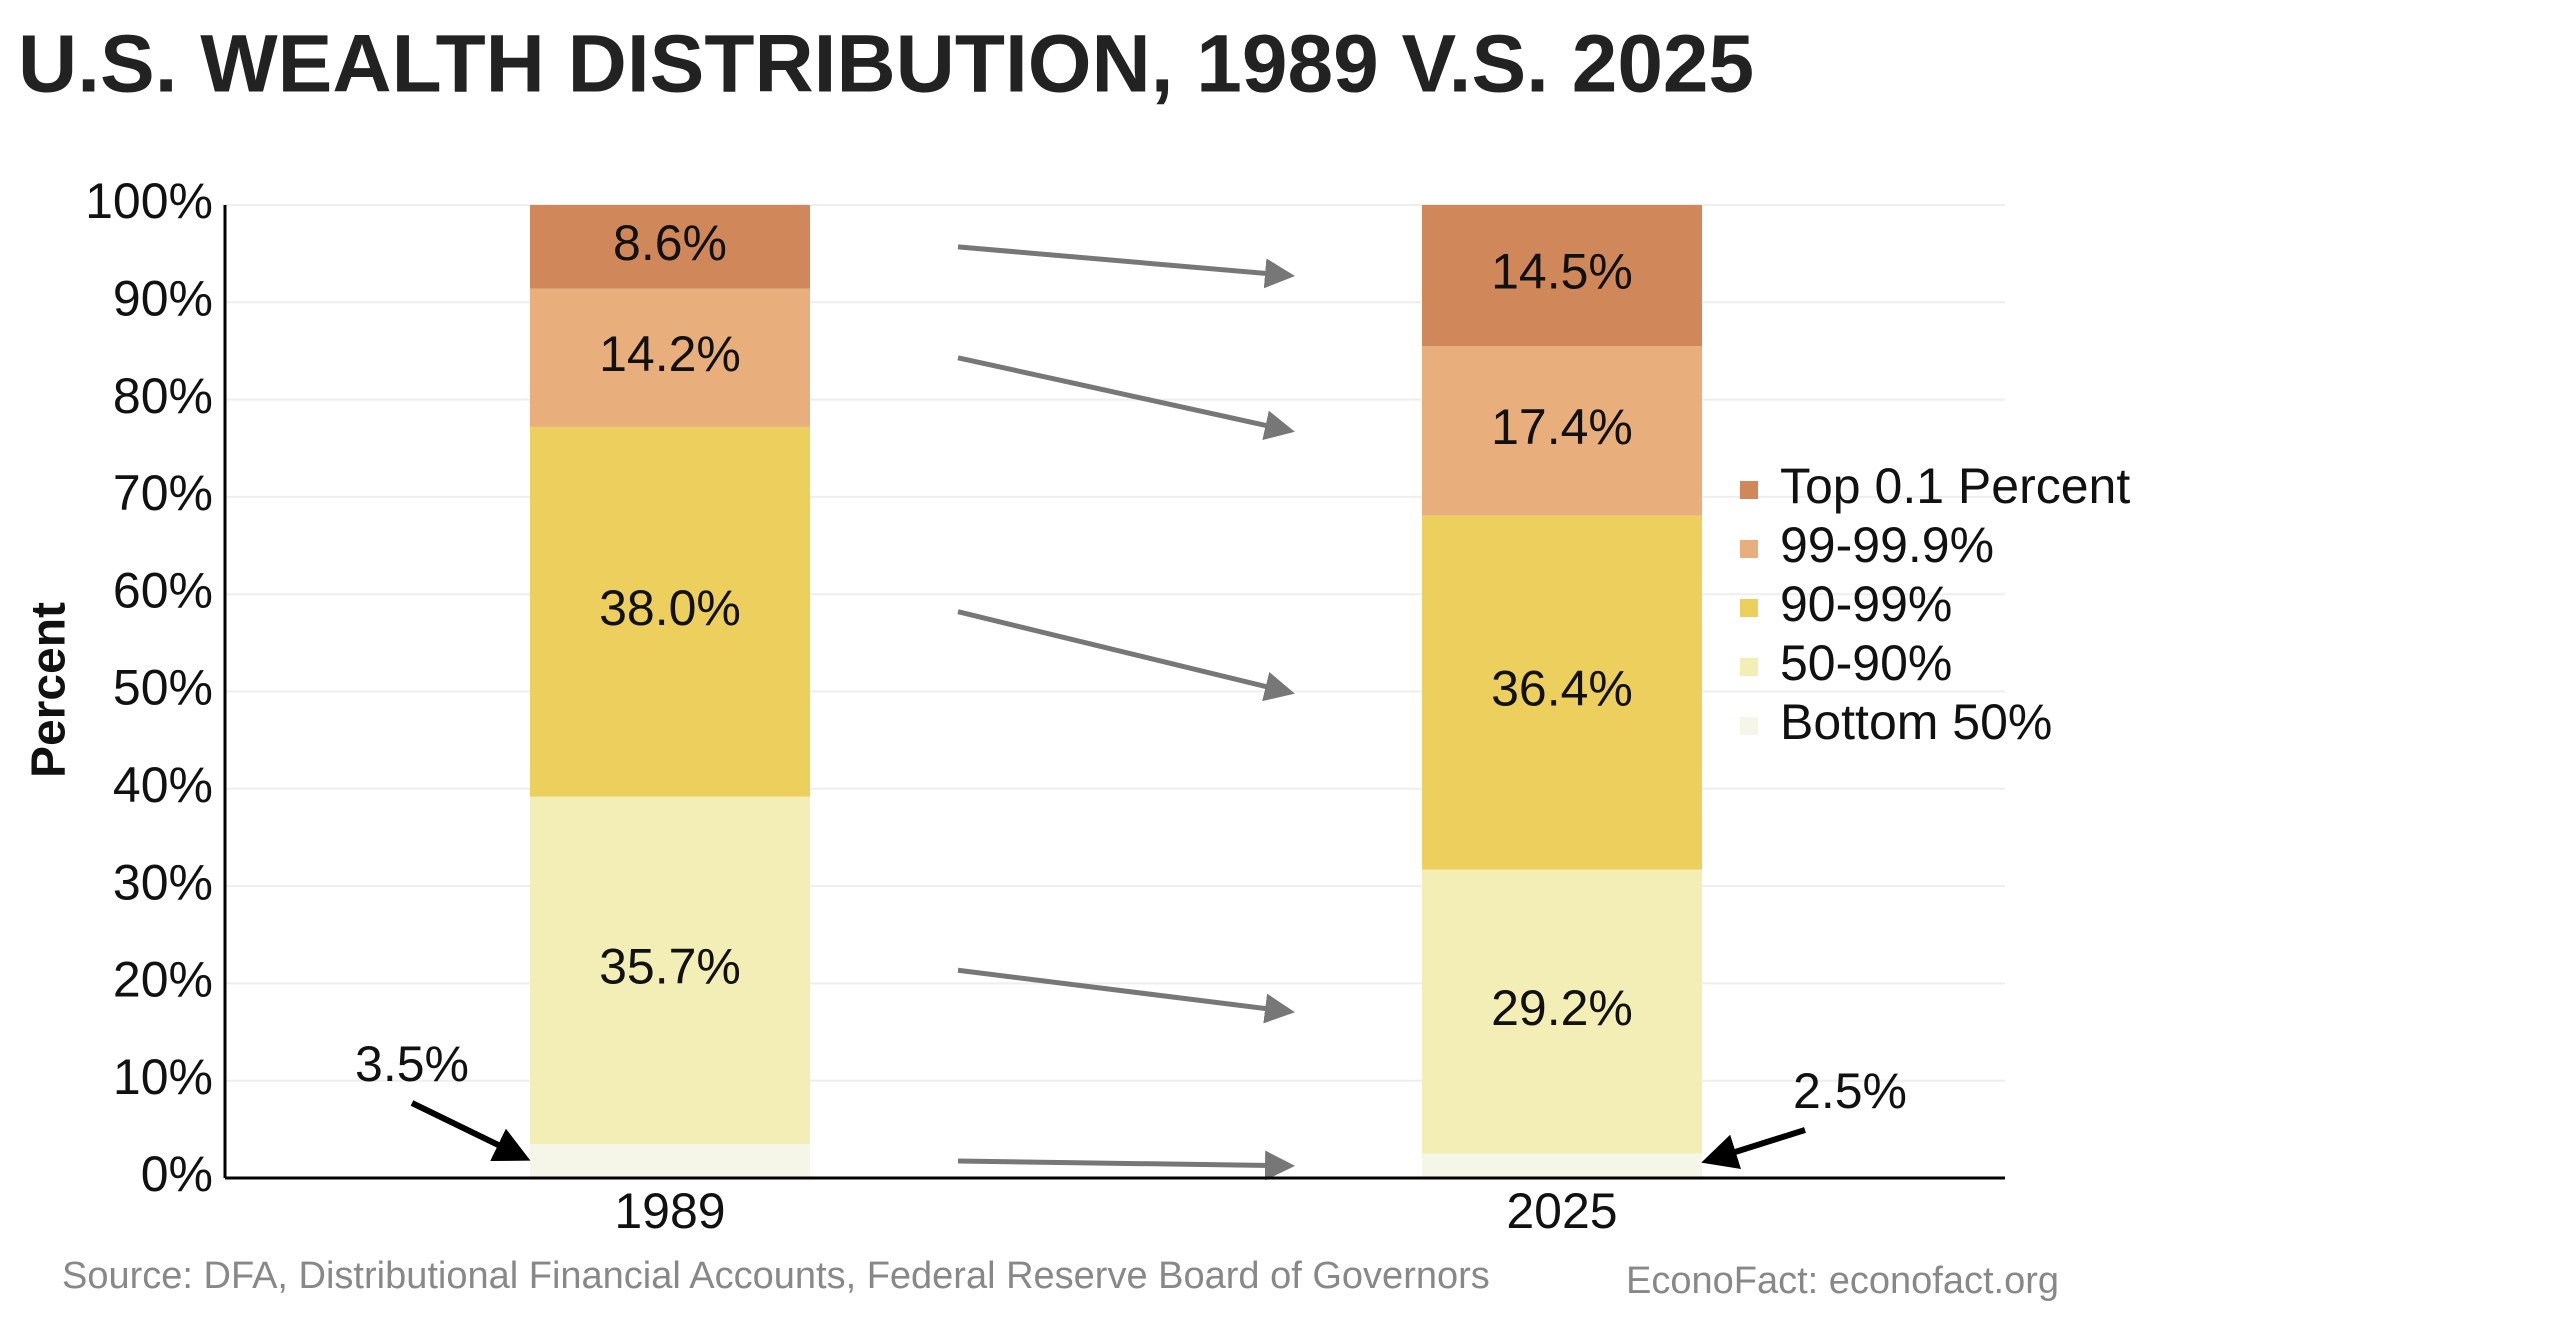 This screenshot has height=1344, width=2560. What do you see at coordinates (149, 201) in the screenshot?
I see `y-tick-label: 100%` at bounding box center [149, 201].